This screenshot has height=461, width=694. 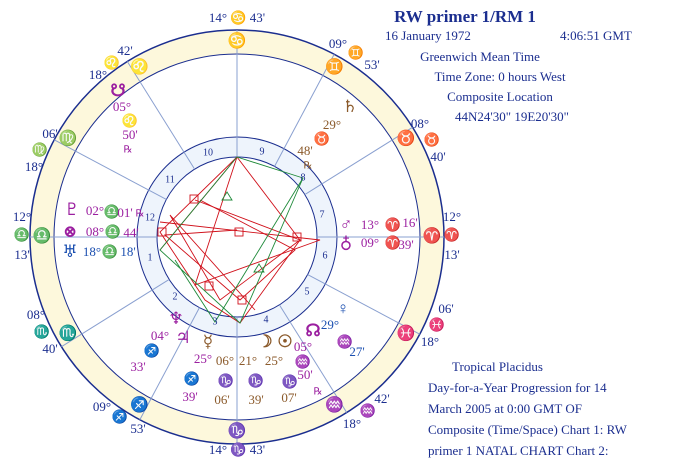 I want to click on cusp-degree: 08°, so click(x=36, y=314).